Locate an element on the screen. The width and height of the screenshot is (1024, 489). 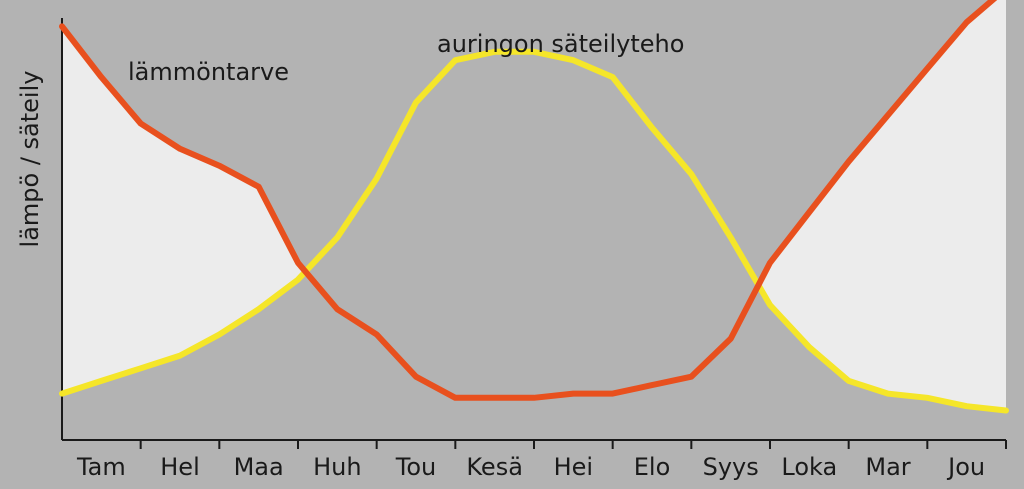
series-label-heat-demand: lämmöntarve is located at coordinates (208, 72).